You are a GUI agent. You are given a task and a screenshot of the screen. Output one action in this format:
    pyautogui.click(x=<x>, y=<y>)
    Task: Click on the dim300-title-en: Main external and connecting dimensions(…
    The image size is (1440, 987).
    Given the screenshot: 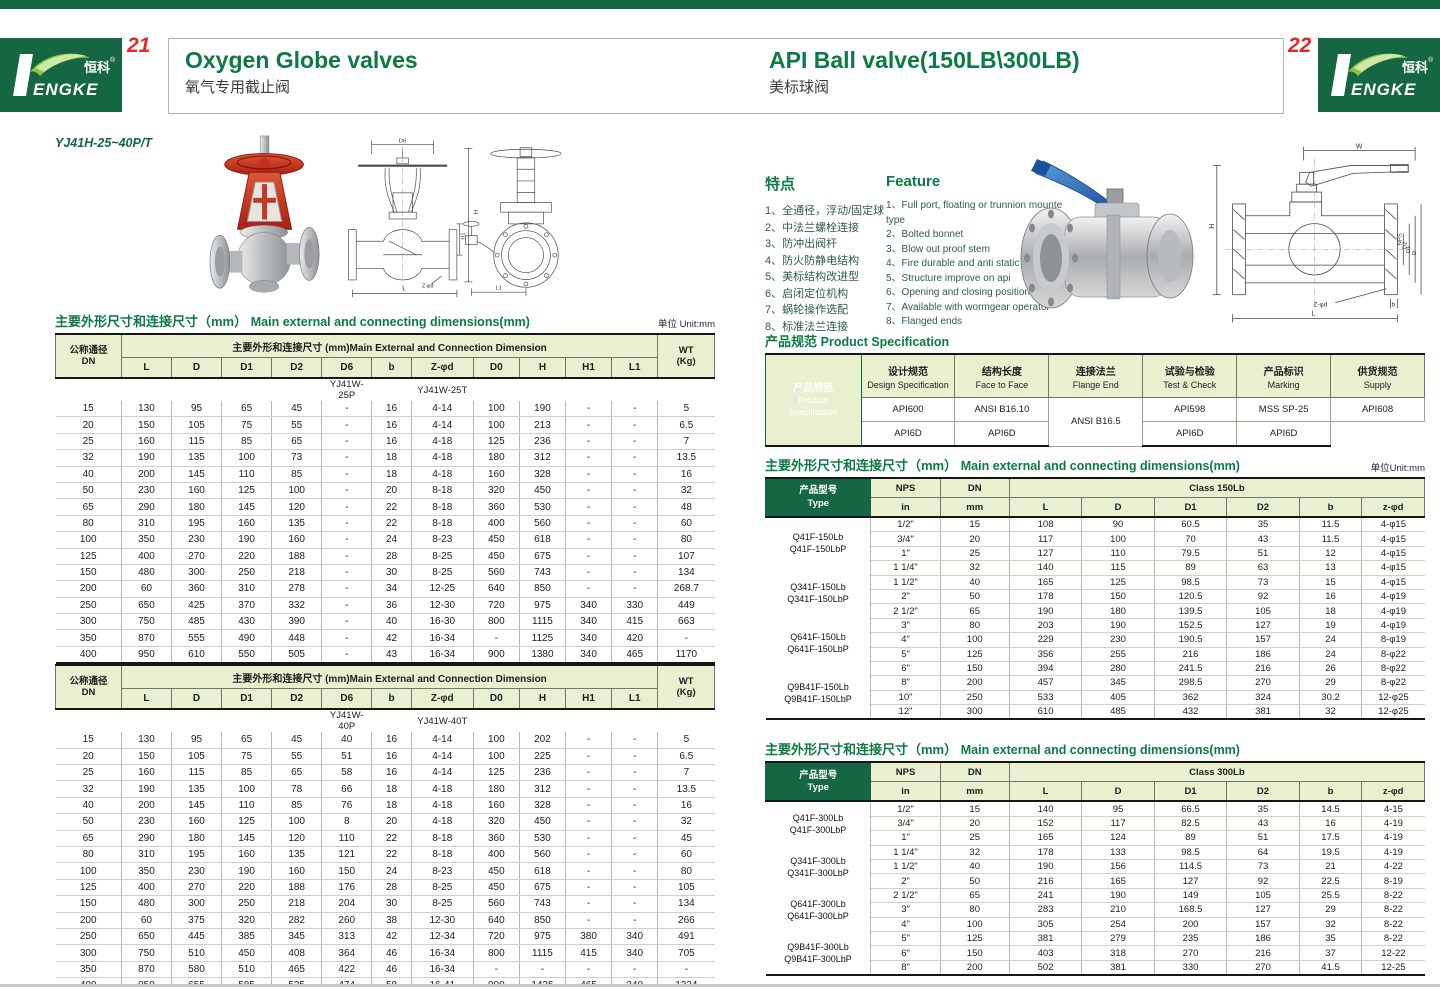 What is the action you would take?
    pyautogui.click(x=1100, y=750)
    